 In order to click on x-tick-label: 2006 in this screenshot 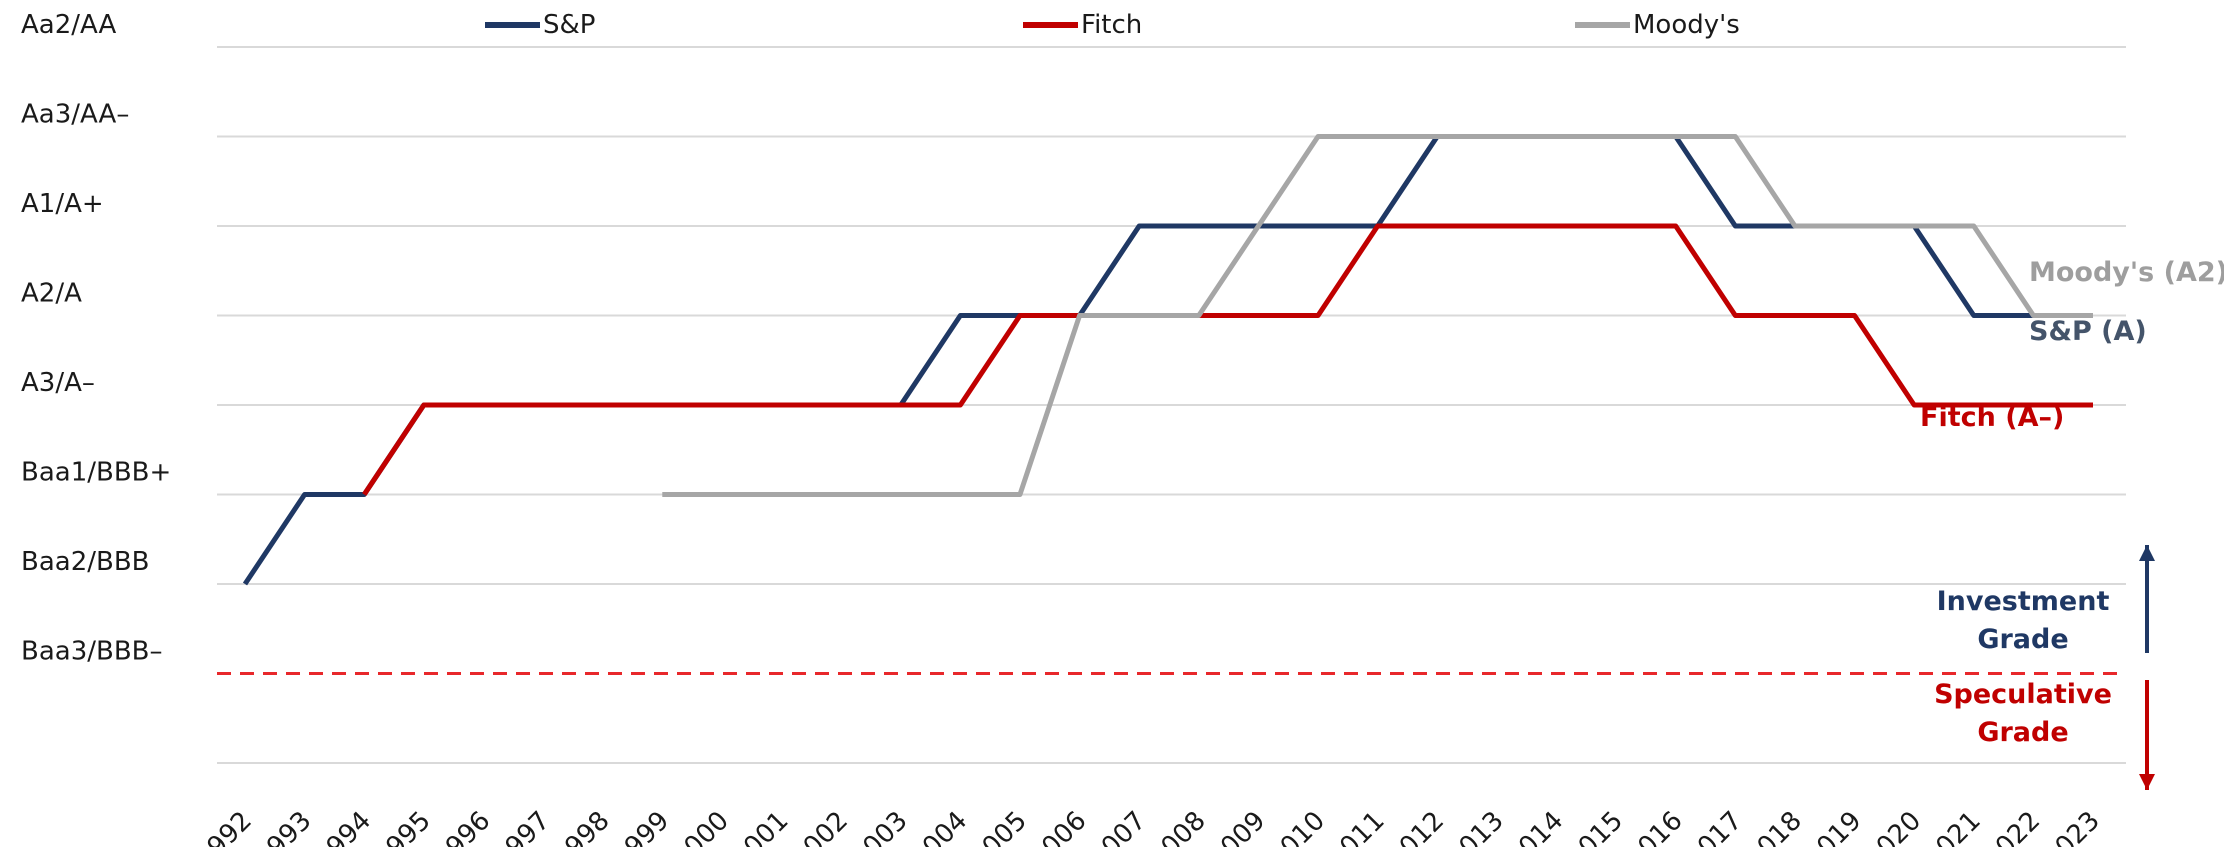, I will do `click(1059, 826)`.